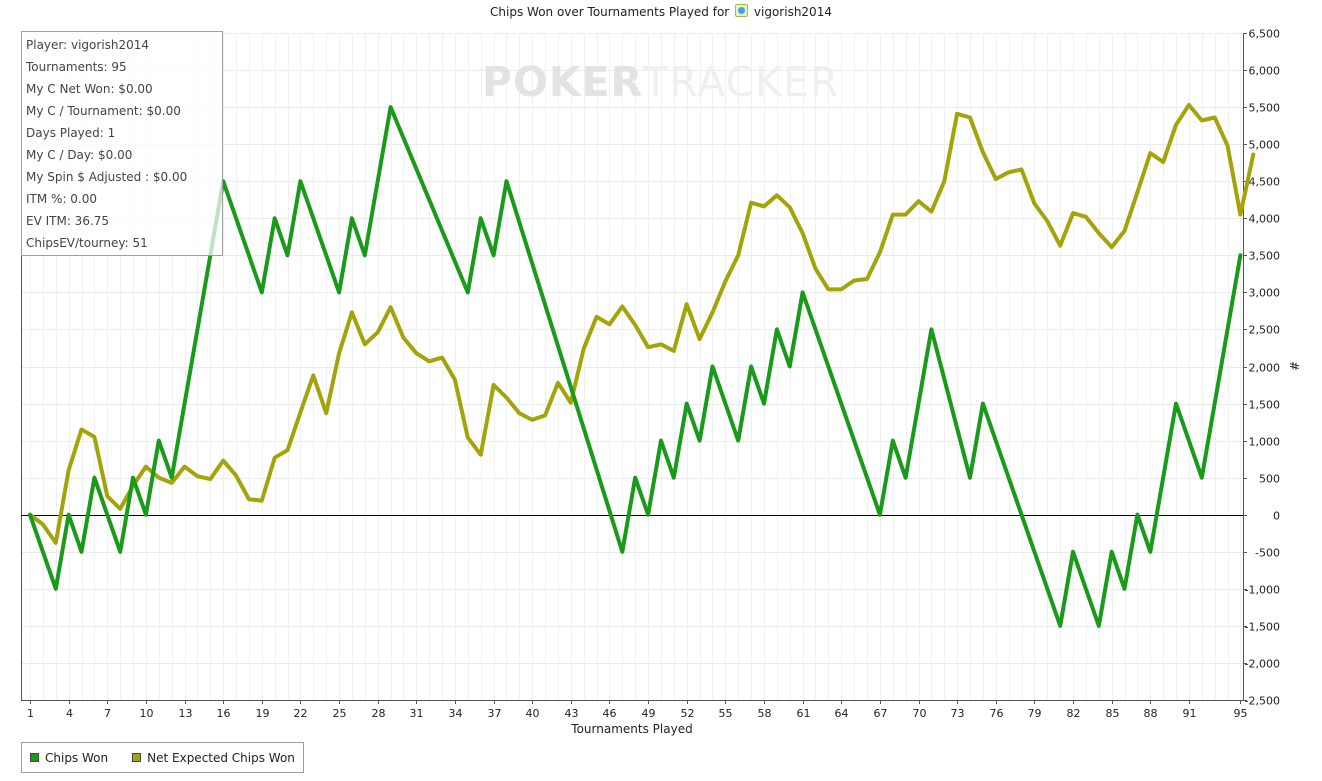  What do you see at coordinates (726, 713) in the screenshot?
I see `x-tick-label: 55` at bounding box center [726, 713].